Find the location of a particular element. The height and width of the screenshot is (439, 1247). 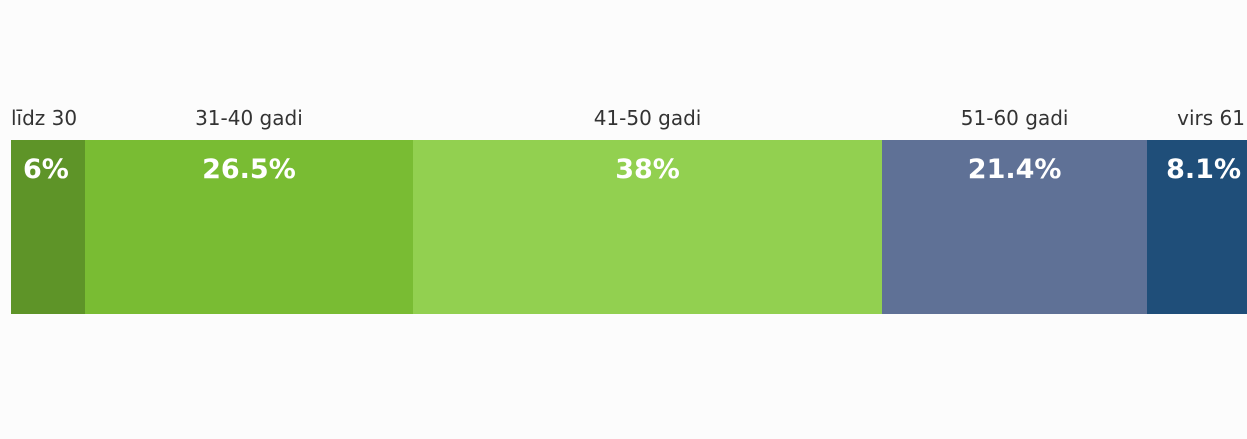

category-label-2: 31-40 gadi is located at coordinates (249, 118).